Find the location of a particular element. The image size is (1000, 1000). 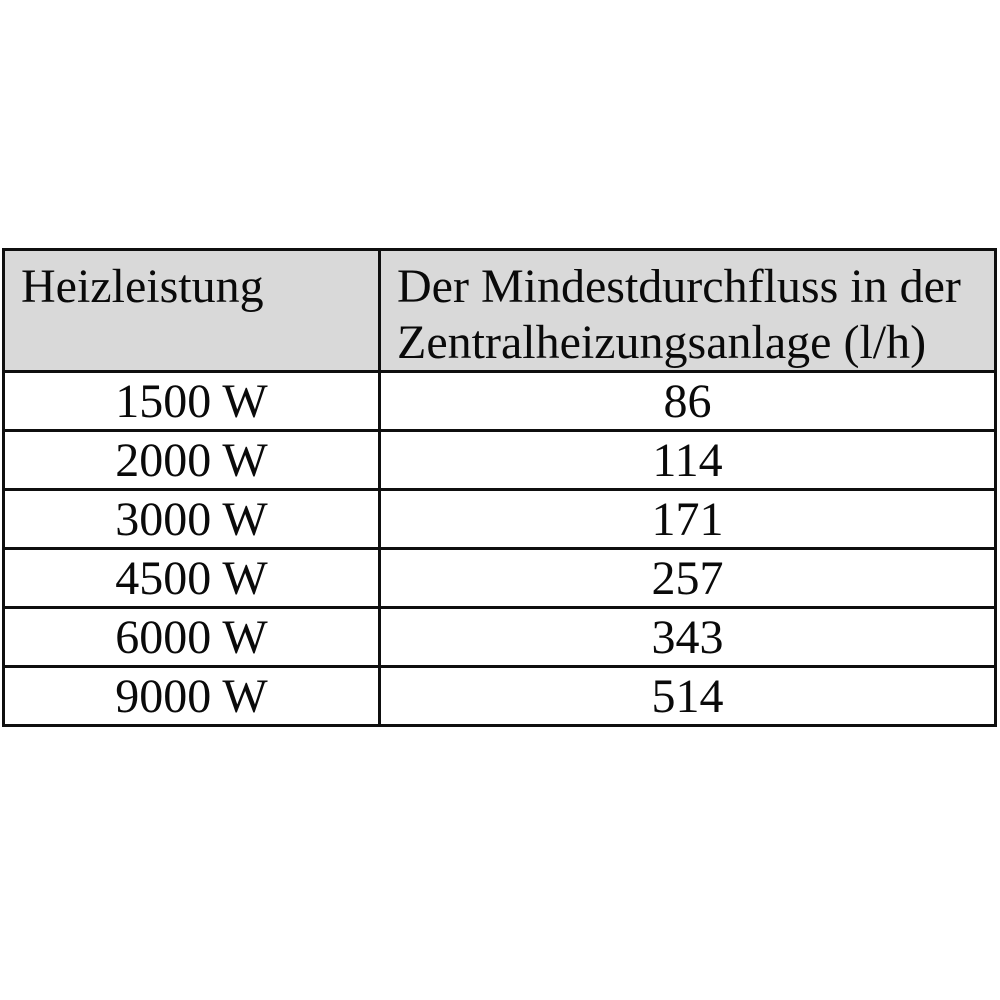

header-label-heizleistung: Heizleistung is located at coordinates (142, 286).